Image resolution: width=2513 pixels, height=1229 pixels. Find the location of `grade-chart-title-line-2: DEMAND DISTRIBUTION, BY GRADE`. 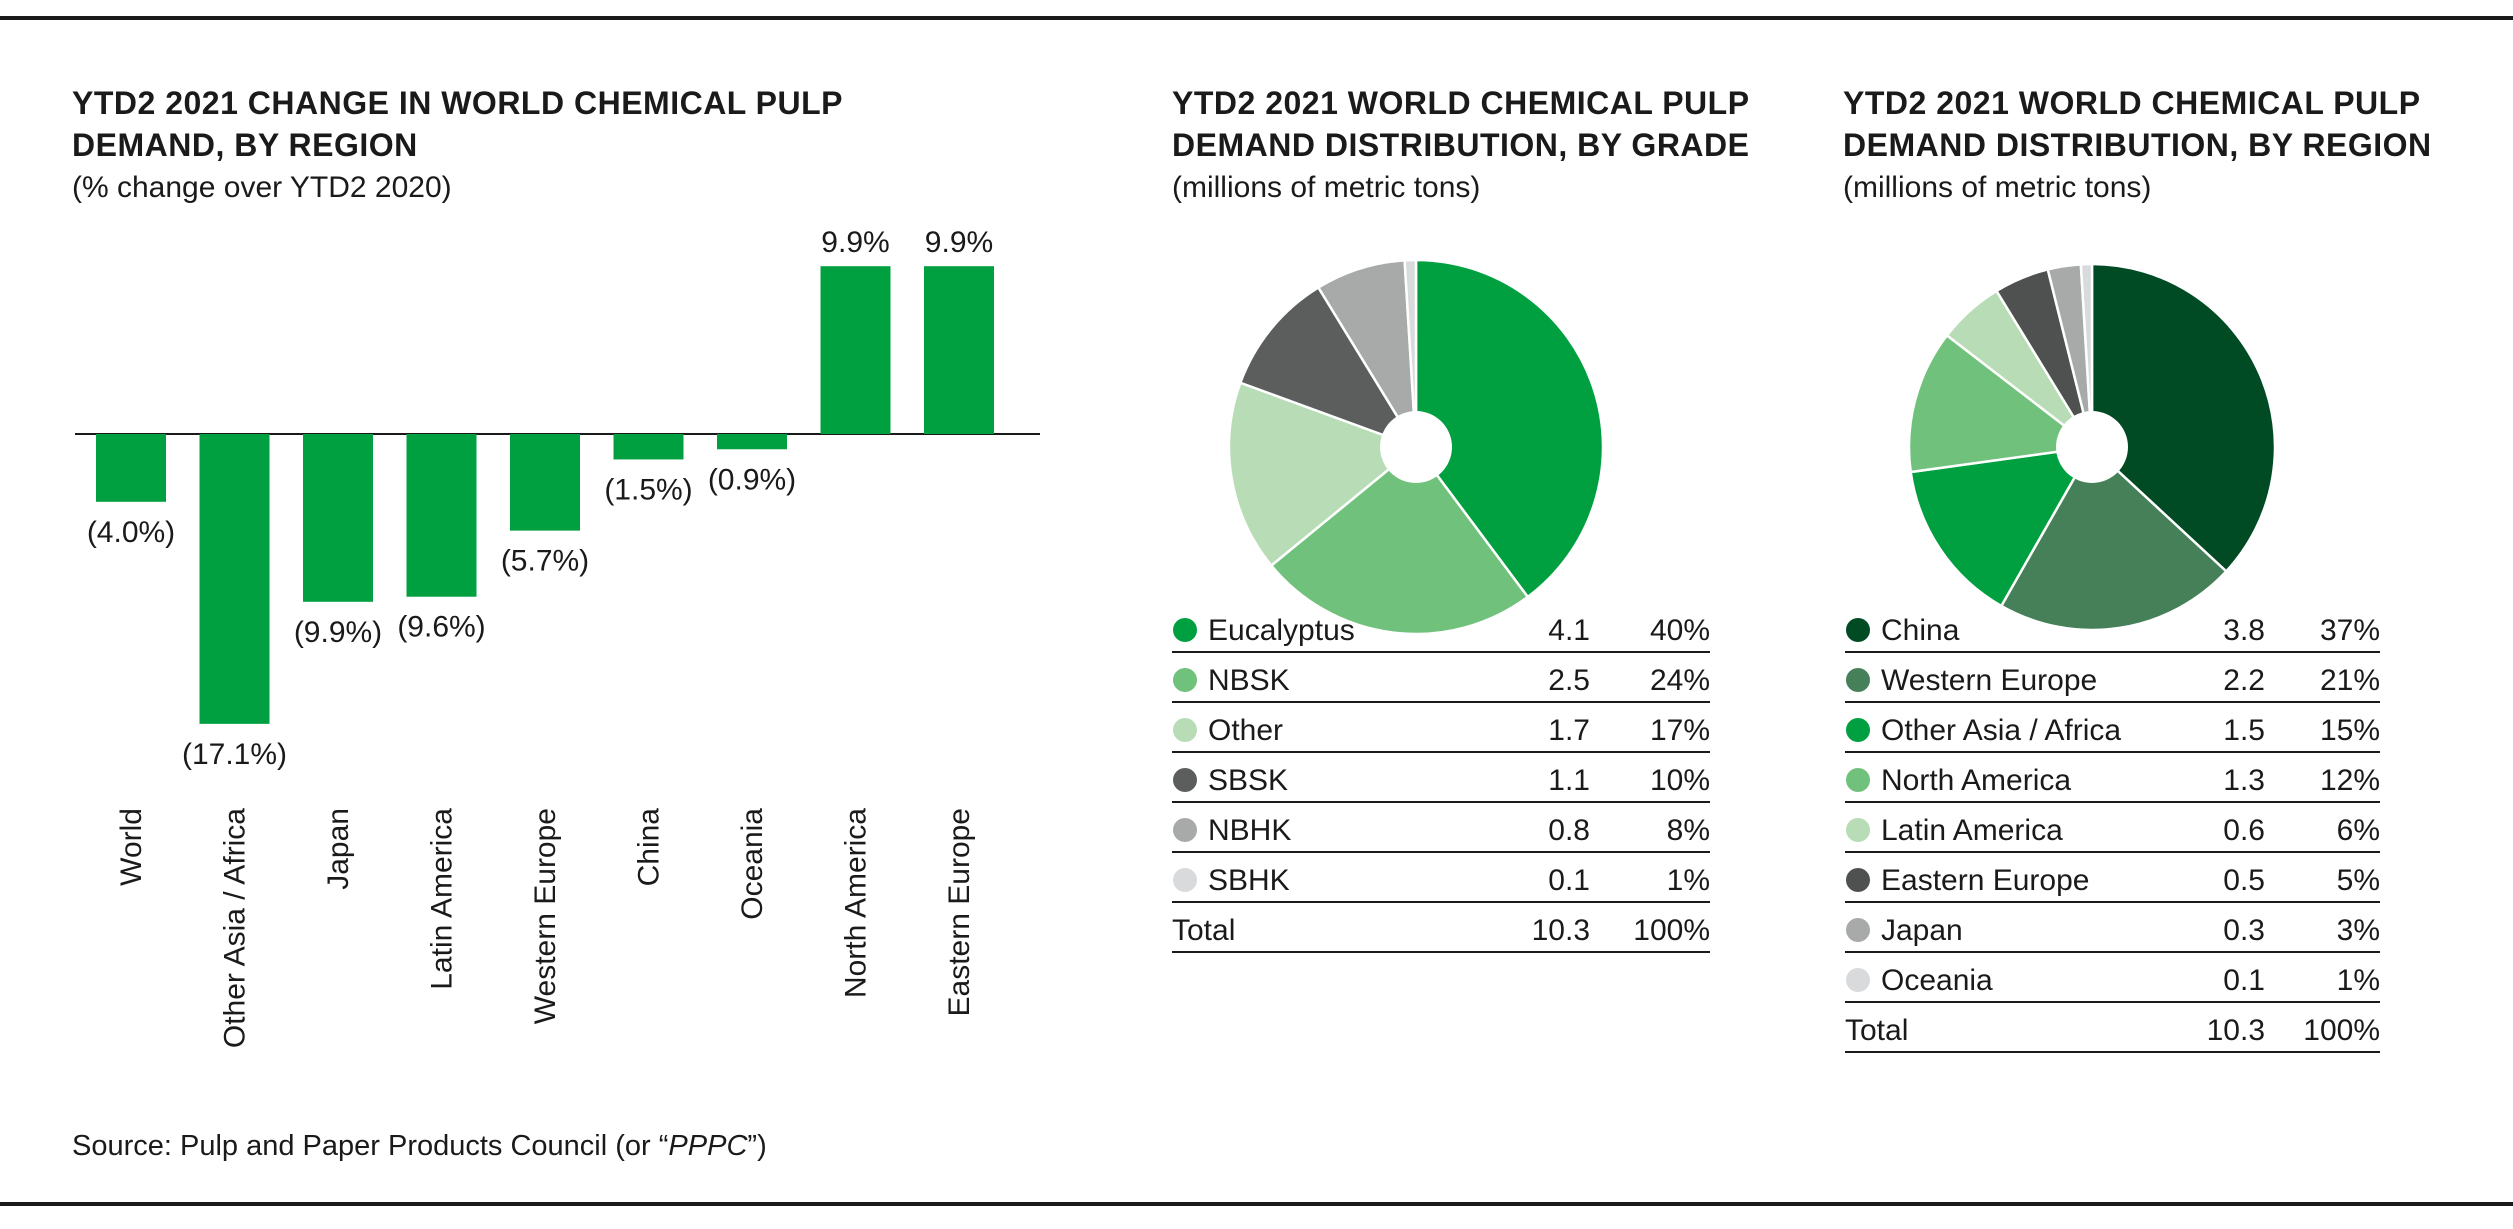

grade-chart-title-line-2: DEMAND DISTRIBUTION, BY GRADE is located at coordinates (1461, 145).